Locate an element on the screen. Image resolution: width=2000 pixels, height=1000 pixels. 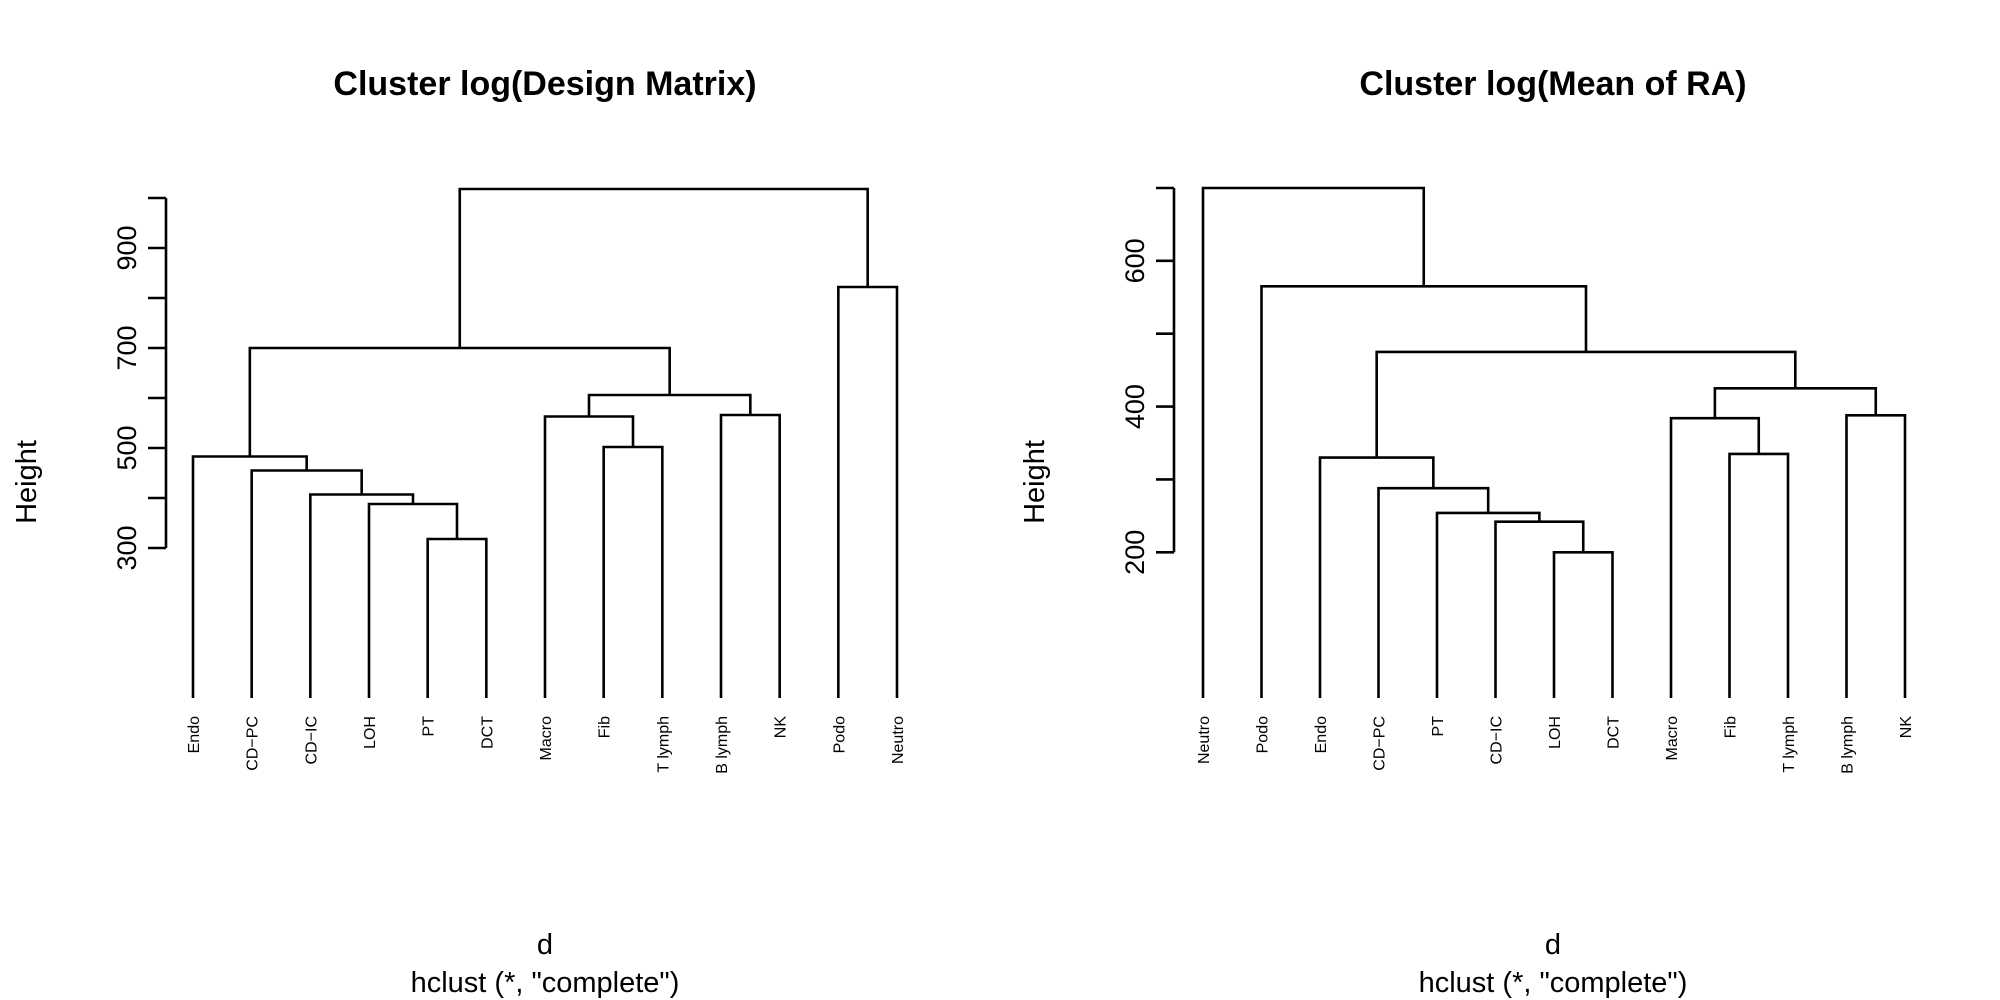
y-tick-label: 700 is located at coordinates (127, 347).